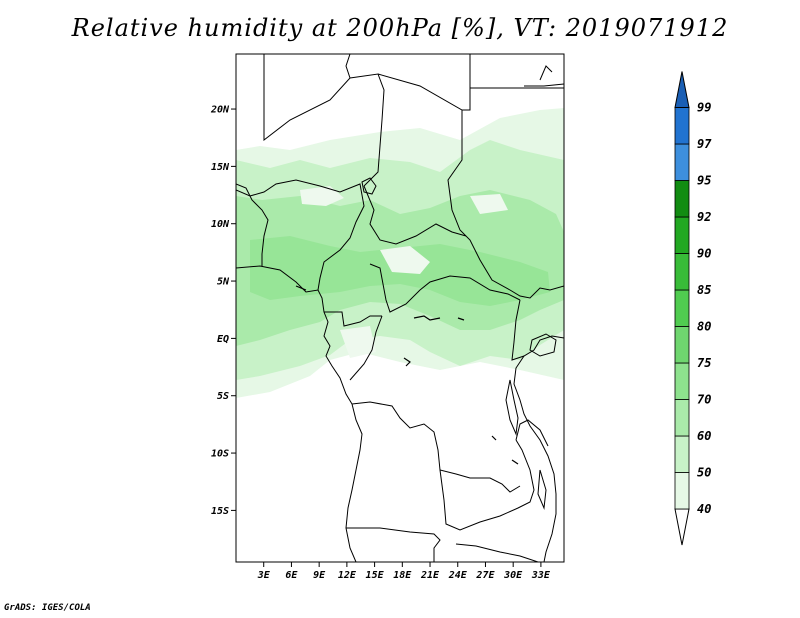 The height and width of the screenshot is (618, 800). I want to click on colorbar-label: 97, so click(704, 144).